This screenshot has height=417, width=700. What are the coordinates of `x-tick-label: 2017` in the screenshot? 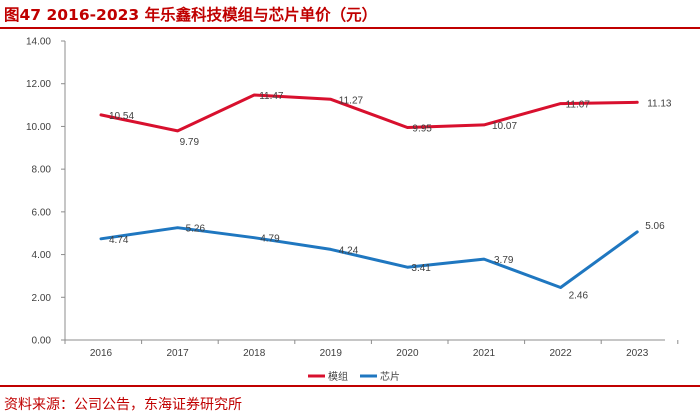 It's located at (177, 353).